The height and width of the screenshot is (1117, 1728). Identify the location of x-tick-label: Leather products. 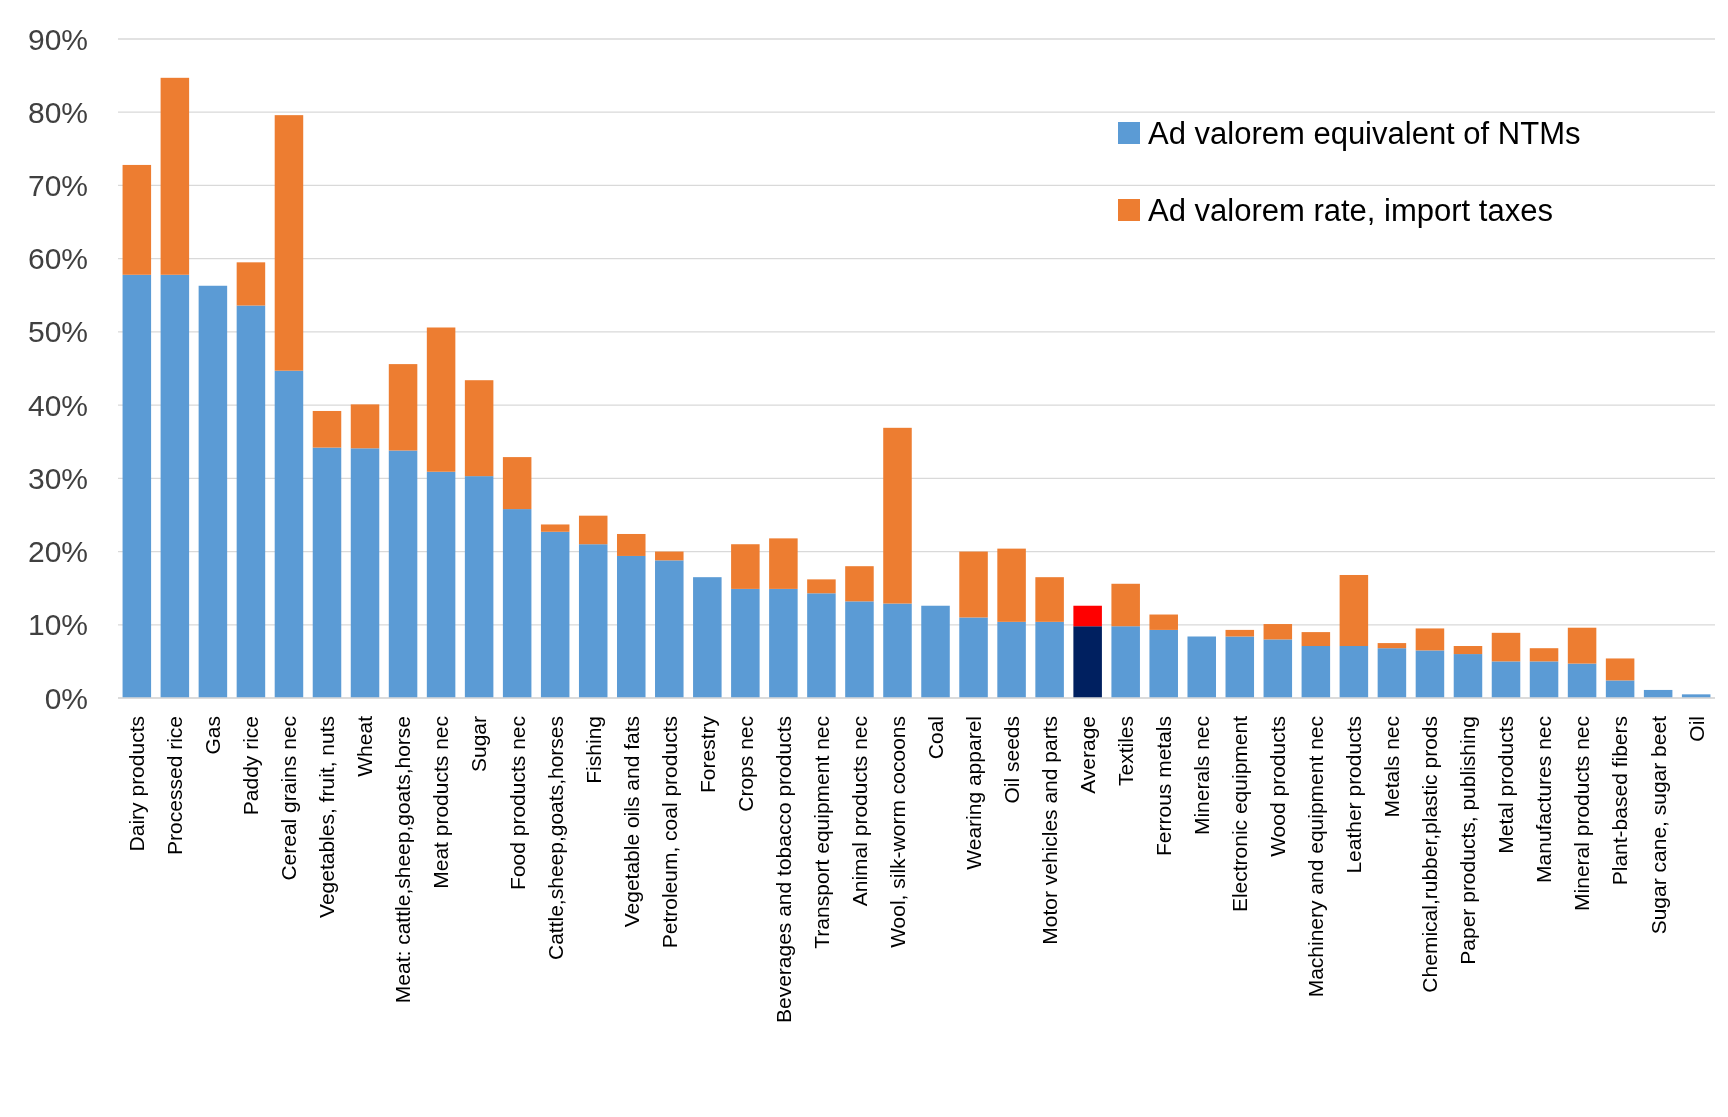
(1354, 795).